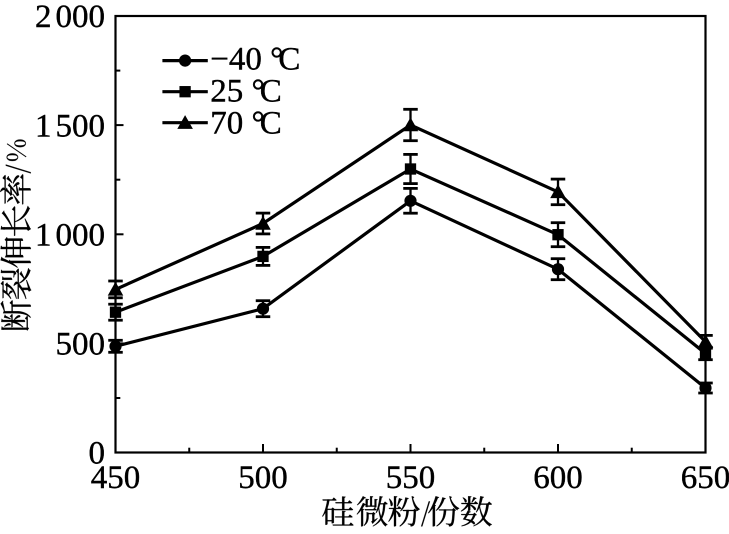 The height and width of the screenshot is (534, 729). I want to click on svg-text: 550, so click(411, 478).